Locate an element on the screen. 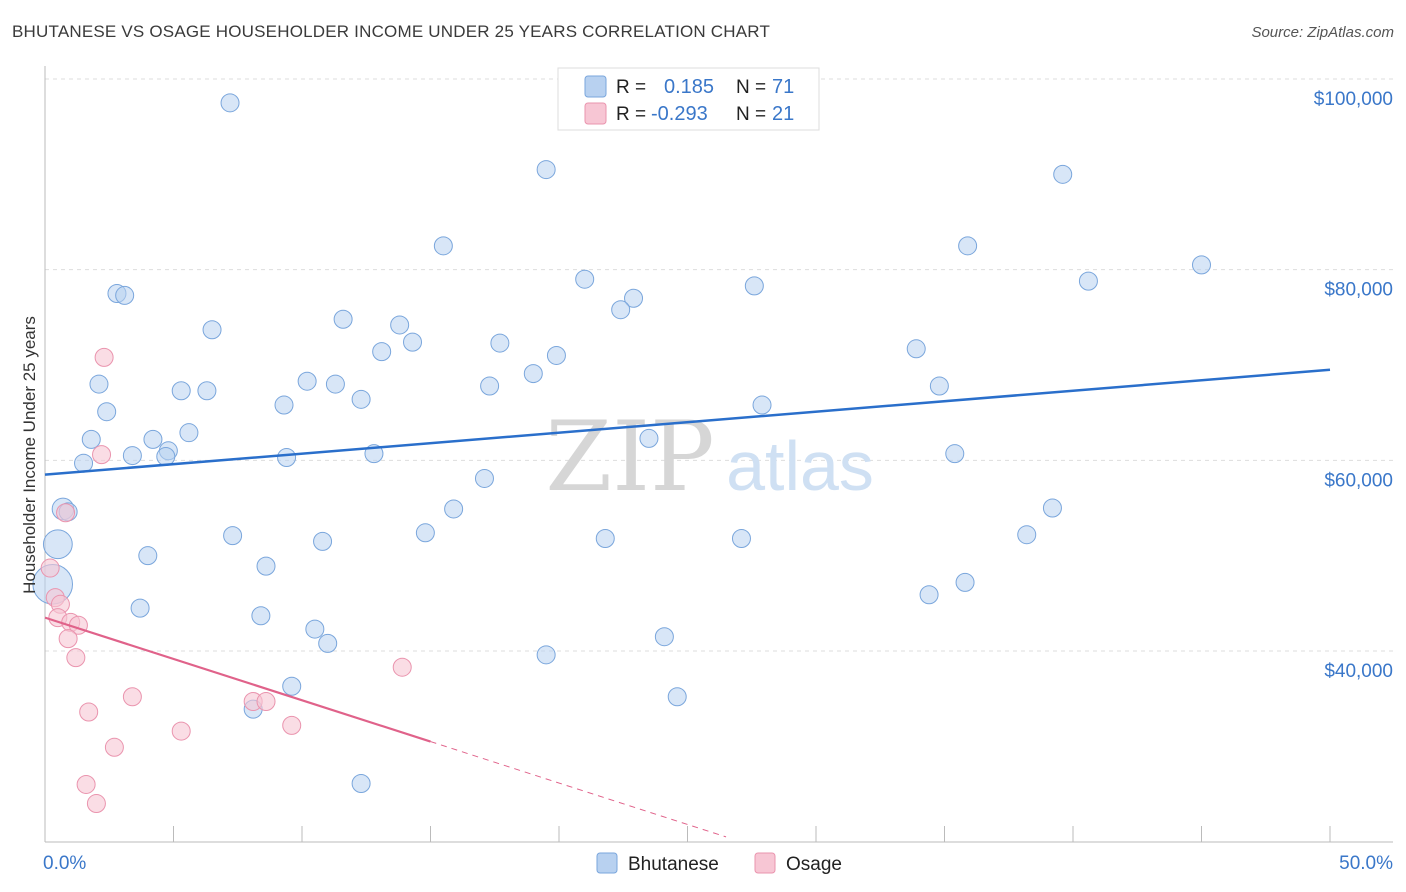  legend-n-value-2: 21 is located at coordinates (783, 114).